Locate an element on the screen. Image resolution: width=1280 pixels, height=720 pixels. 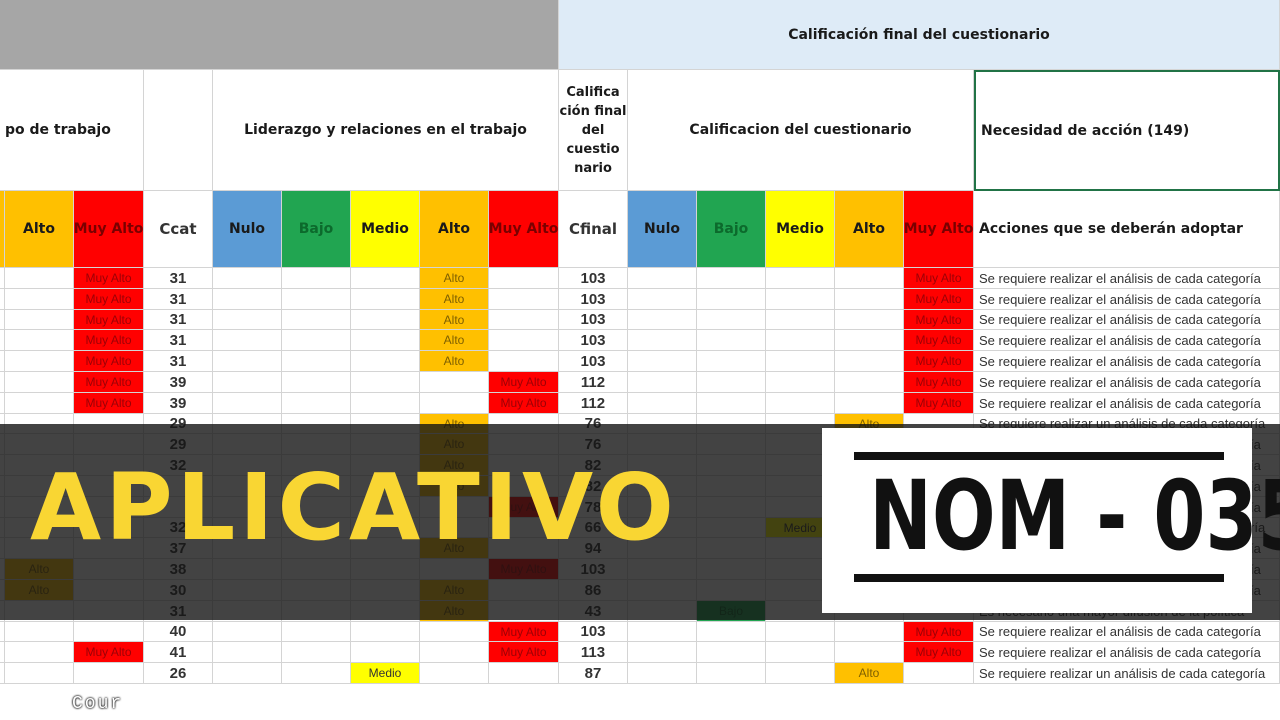
ccat-value: 40 is located at coordinates (178, 632).